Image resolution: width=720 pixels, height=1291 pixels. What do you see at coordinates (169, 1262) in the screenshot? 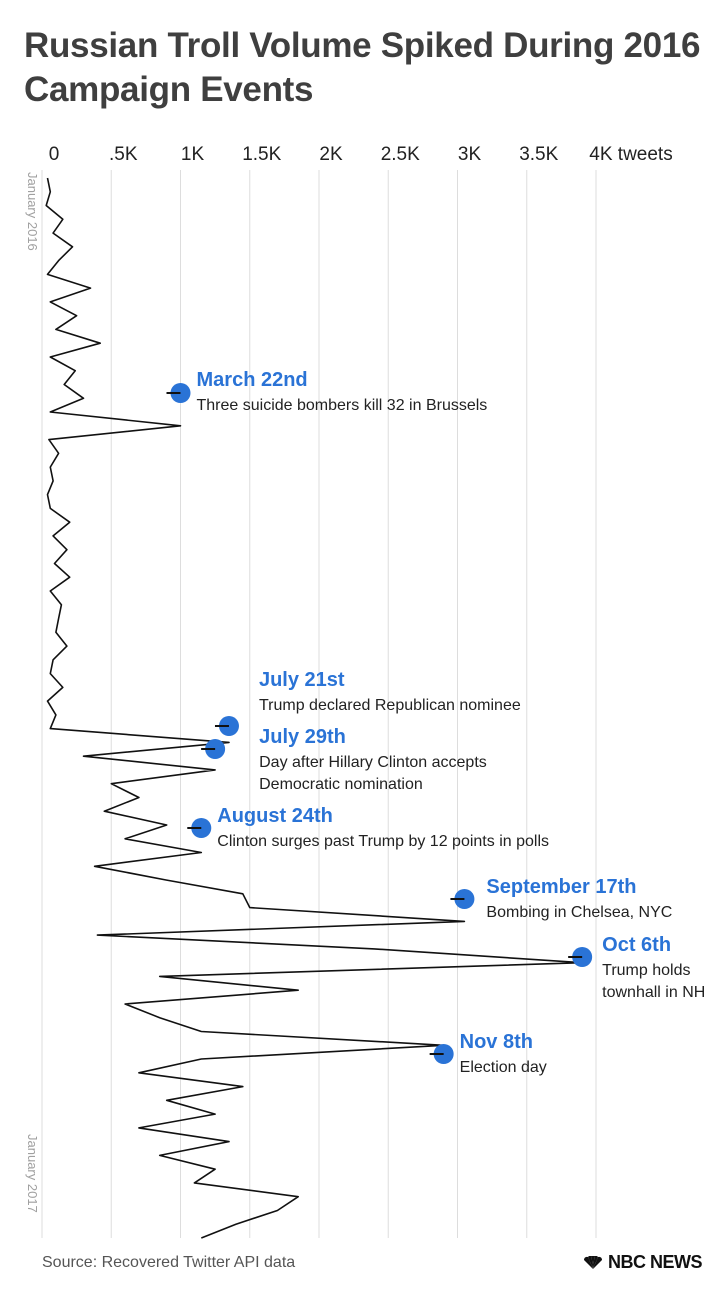
I see `source-note: Source: Recovered Twitter API data` at bounding box center [169, 1262].